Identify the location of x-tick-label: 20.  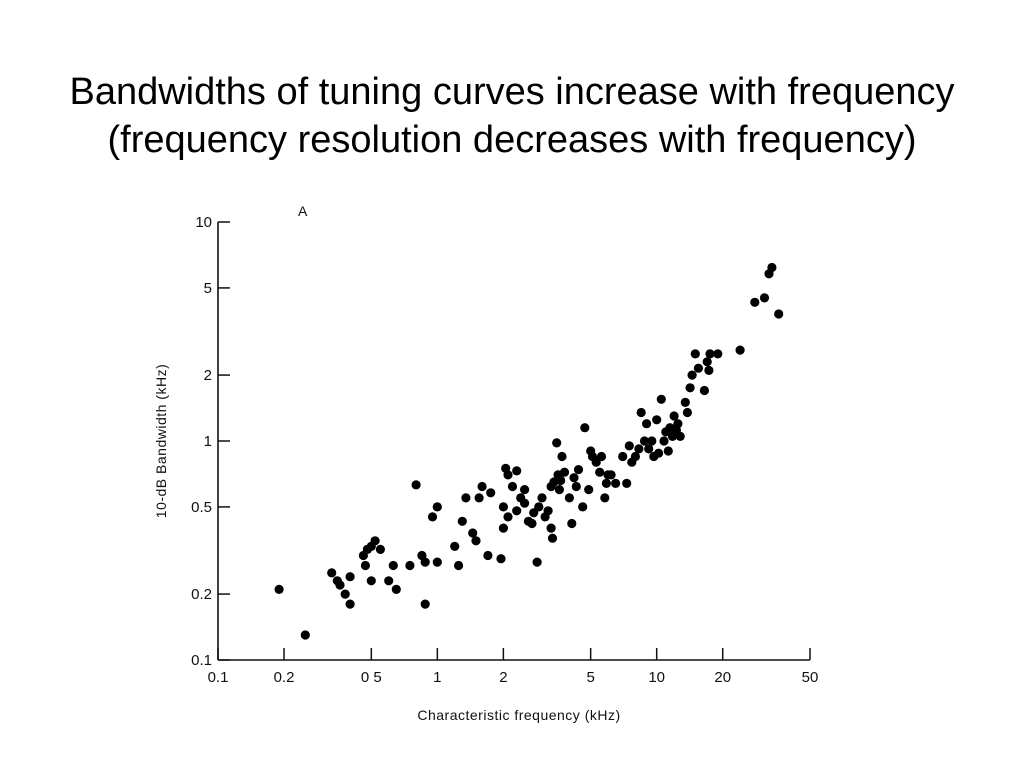
(722, 677).